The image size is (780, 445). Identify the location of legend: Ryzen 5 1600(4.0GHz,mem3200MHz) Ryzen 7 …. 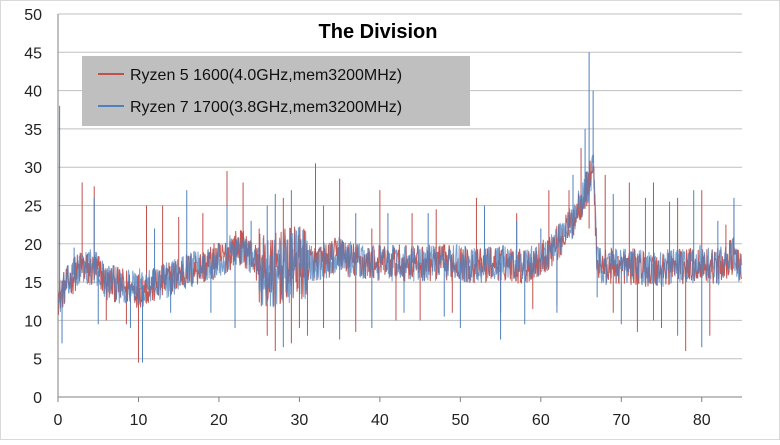
(276, 91).